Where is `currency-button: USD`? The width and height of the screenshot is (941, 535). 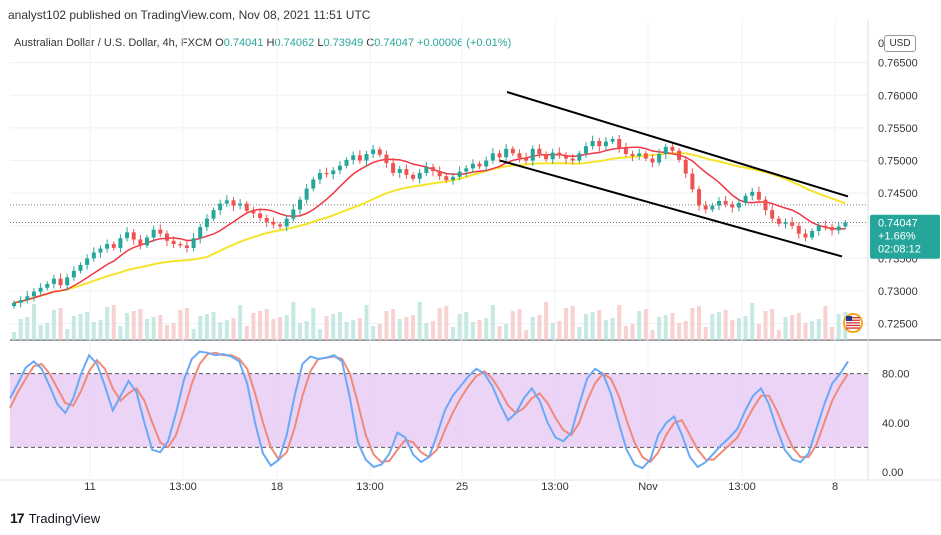 currency-button: USD is located at coordinates (900, 43).